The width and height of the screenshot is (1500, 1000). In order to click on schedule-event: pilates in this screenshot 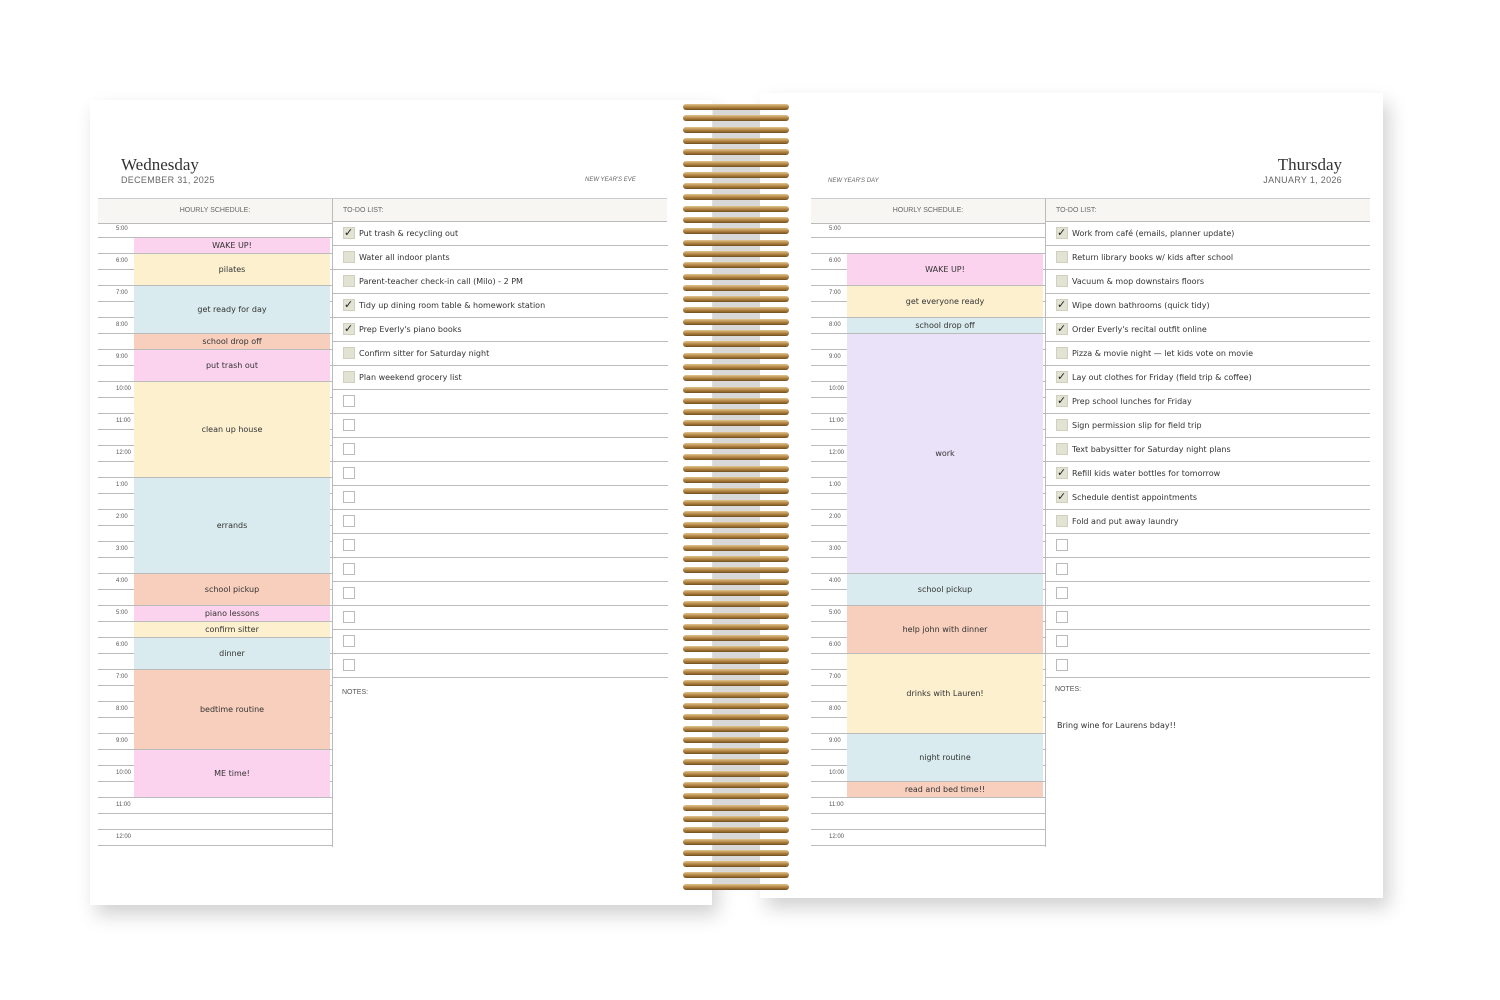, I will do `click(232, 269)`.